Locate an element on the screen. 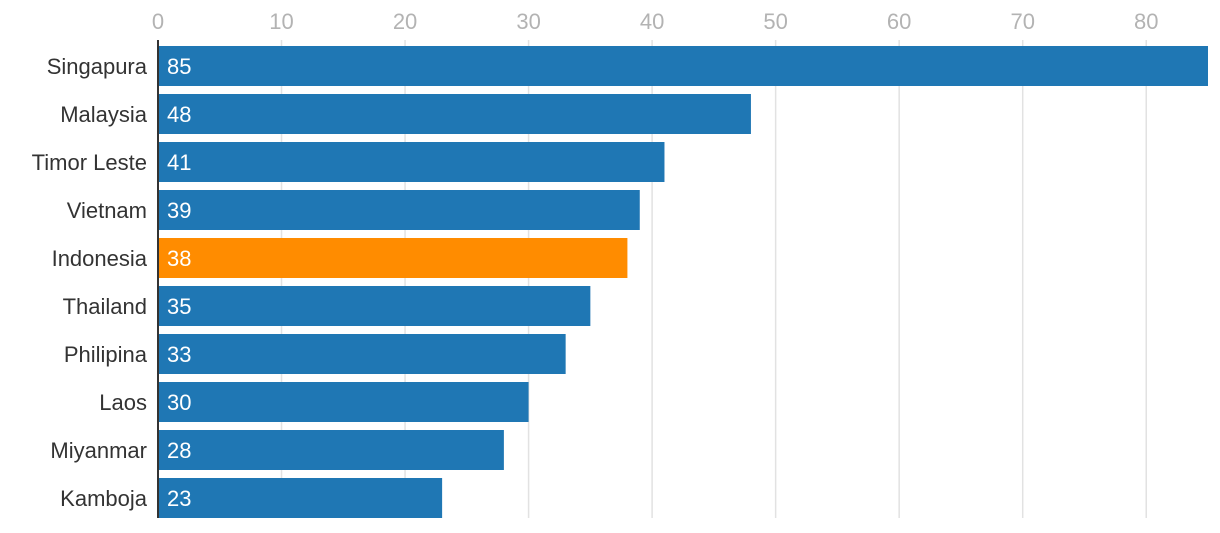 Image resolution: width=1220 pixels, height=533 pixels. x-tick-label-40: 40 is located at coordinates (652, 21).